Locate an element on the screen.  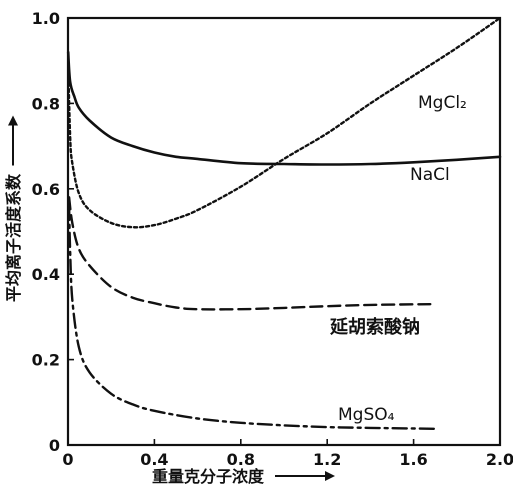
y-tick-label: 0 is located at coordinates (54, 445).